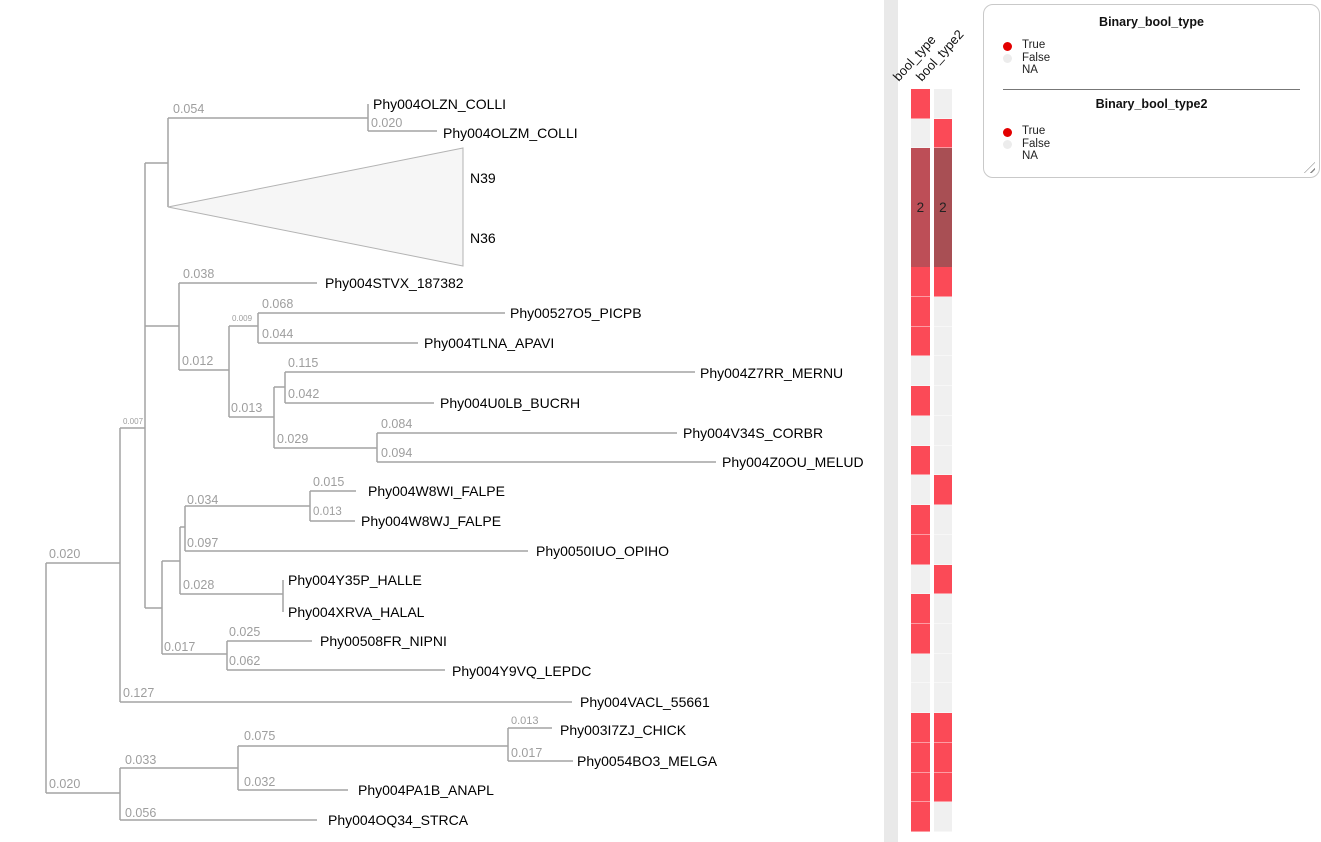 The height and width of the screenshot is (842, 1321). What do you see at coordinates (293, 439) in the screenshot?
I see `branch-length-label: 0.029` at bounding box center [293, 439].